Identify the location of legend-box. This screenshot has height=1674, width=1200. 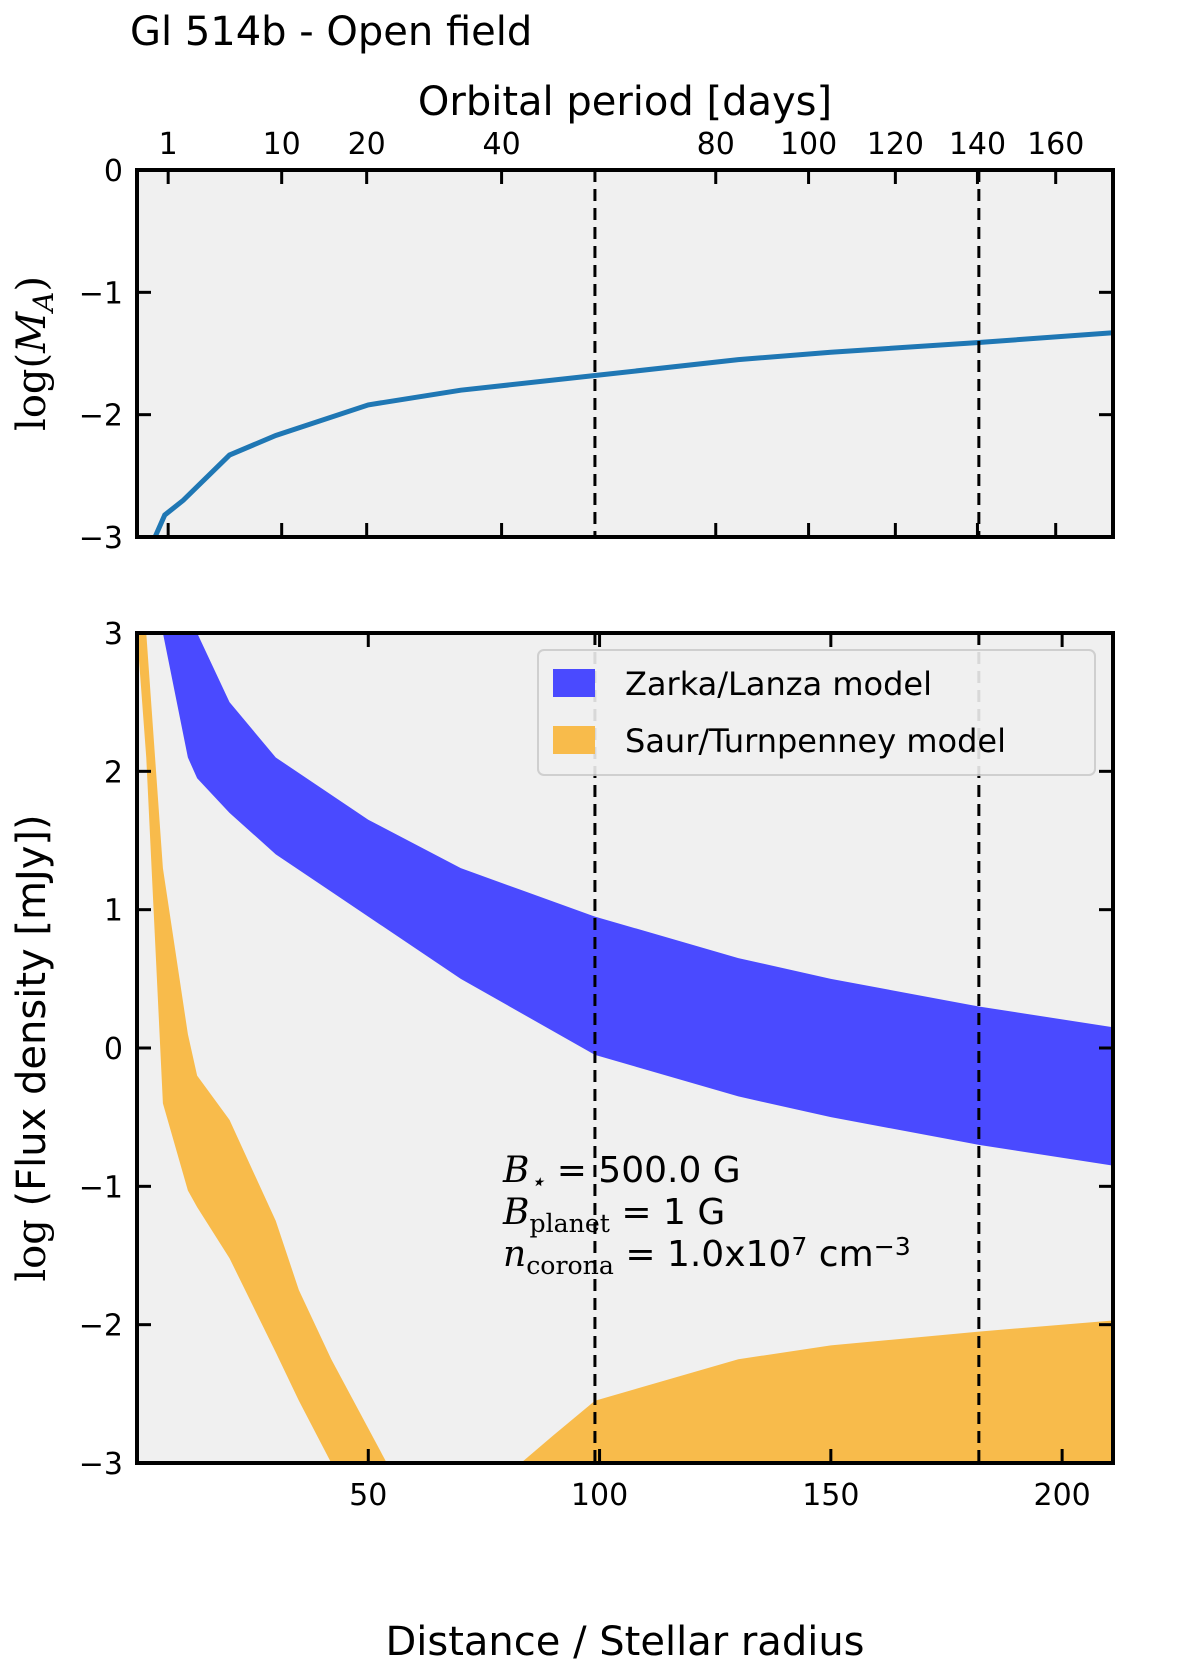
(816, 712).